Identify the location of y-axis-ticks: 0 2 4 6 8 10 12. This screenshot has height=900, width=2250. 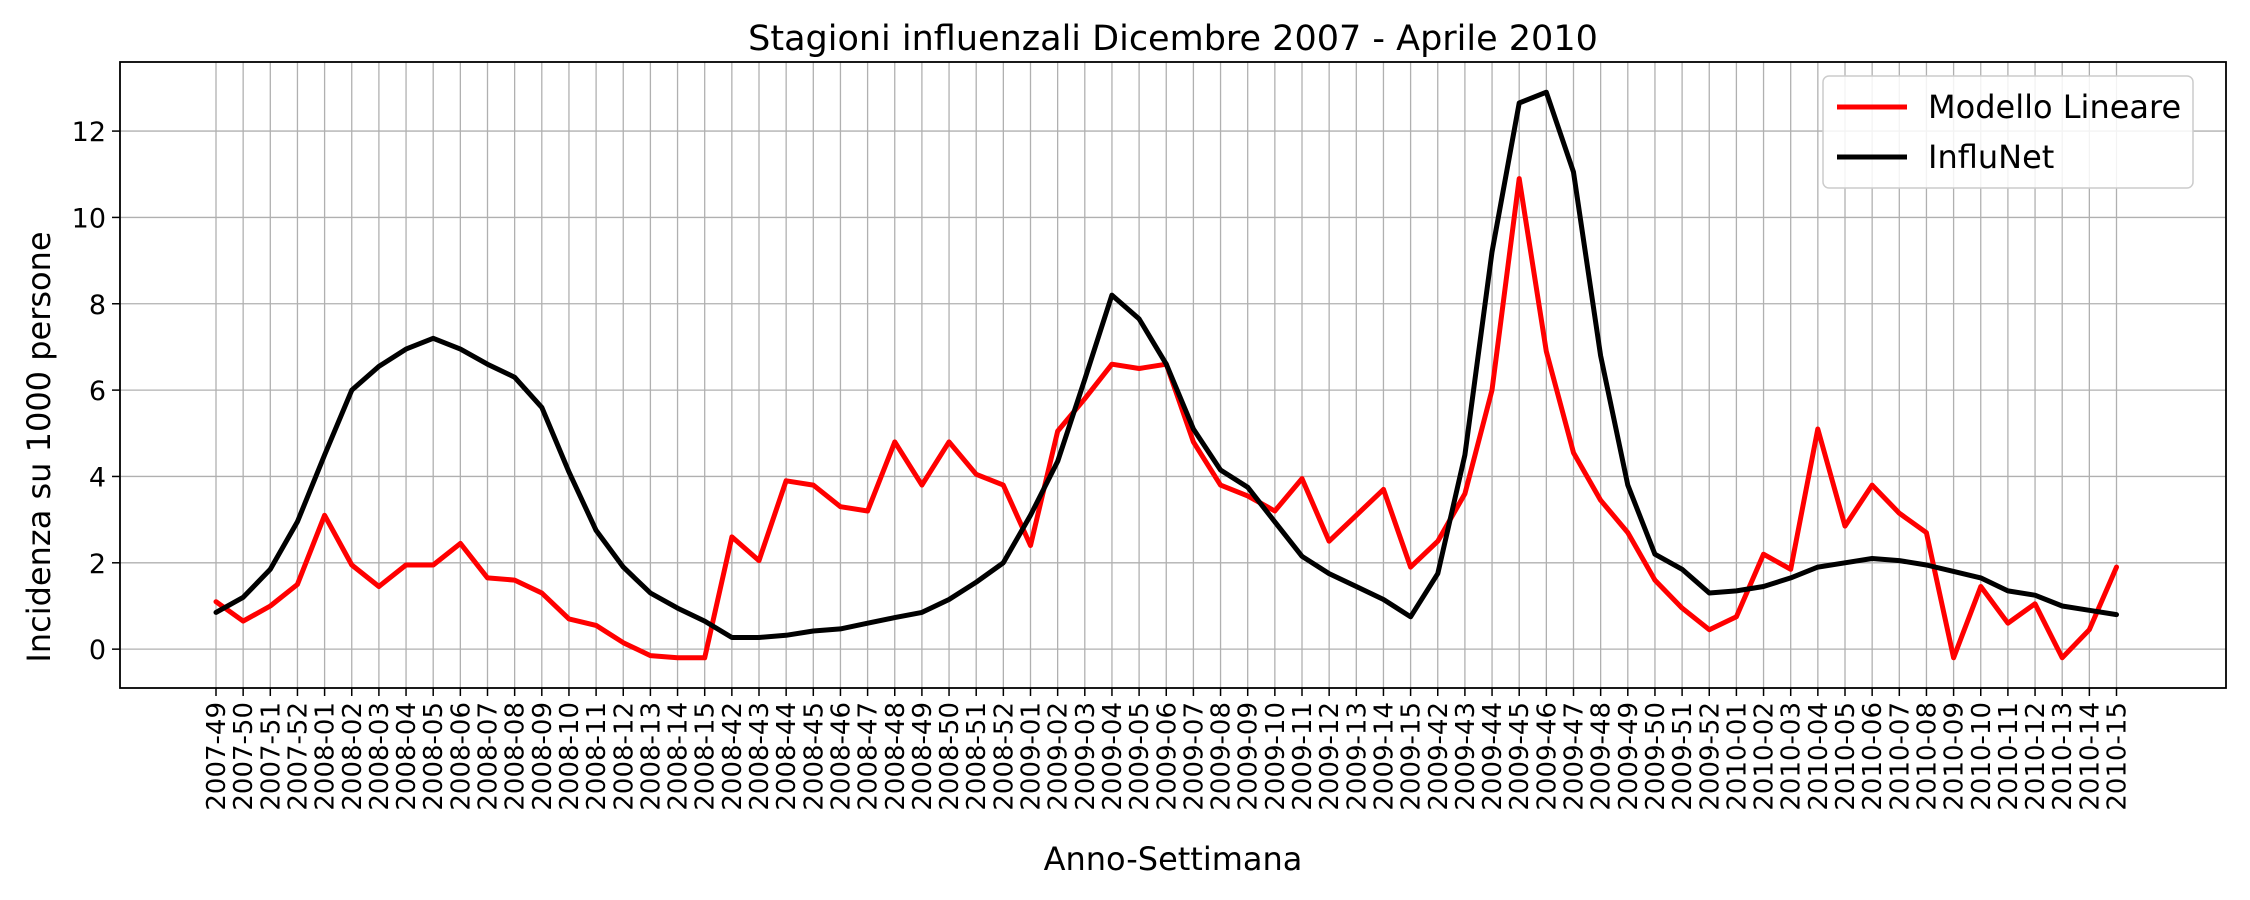
(96, 391).